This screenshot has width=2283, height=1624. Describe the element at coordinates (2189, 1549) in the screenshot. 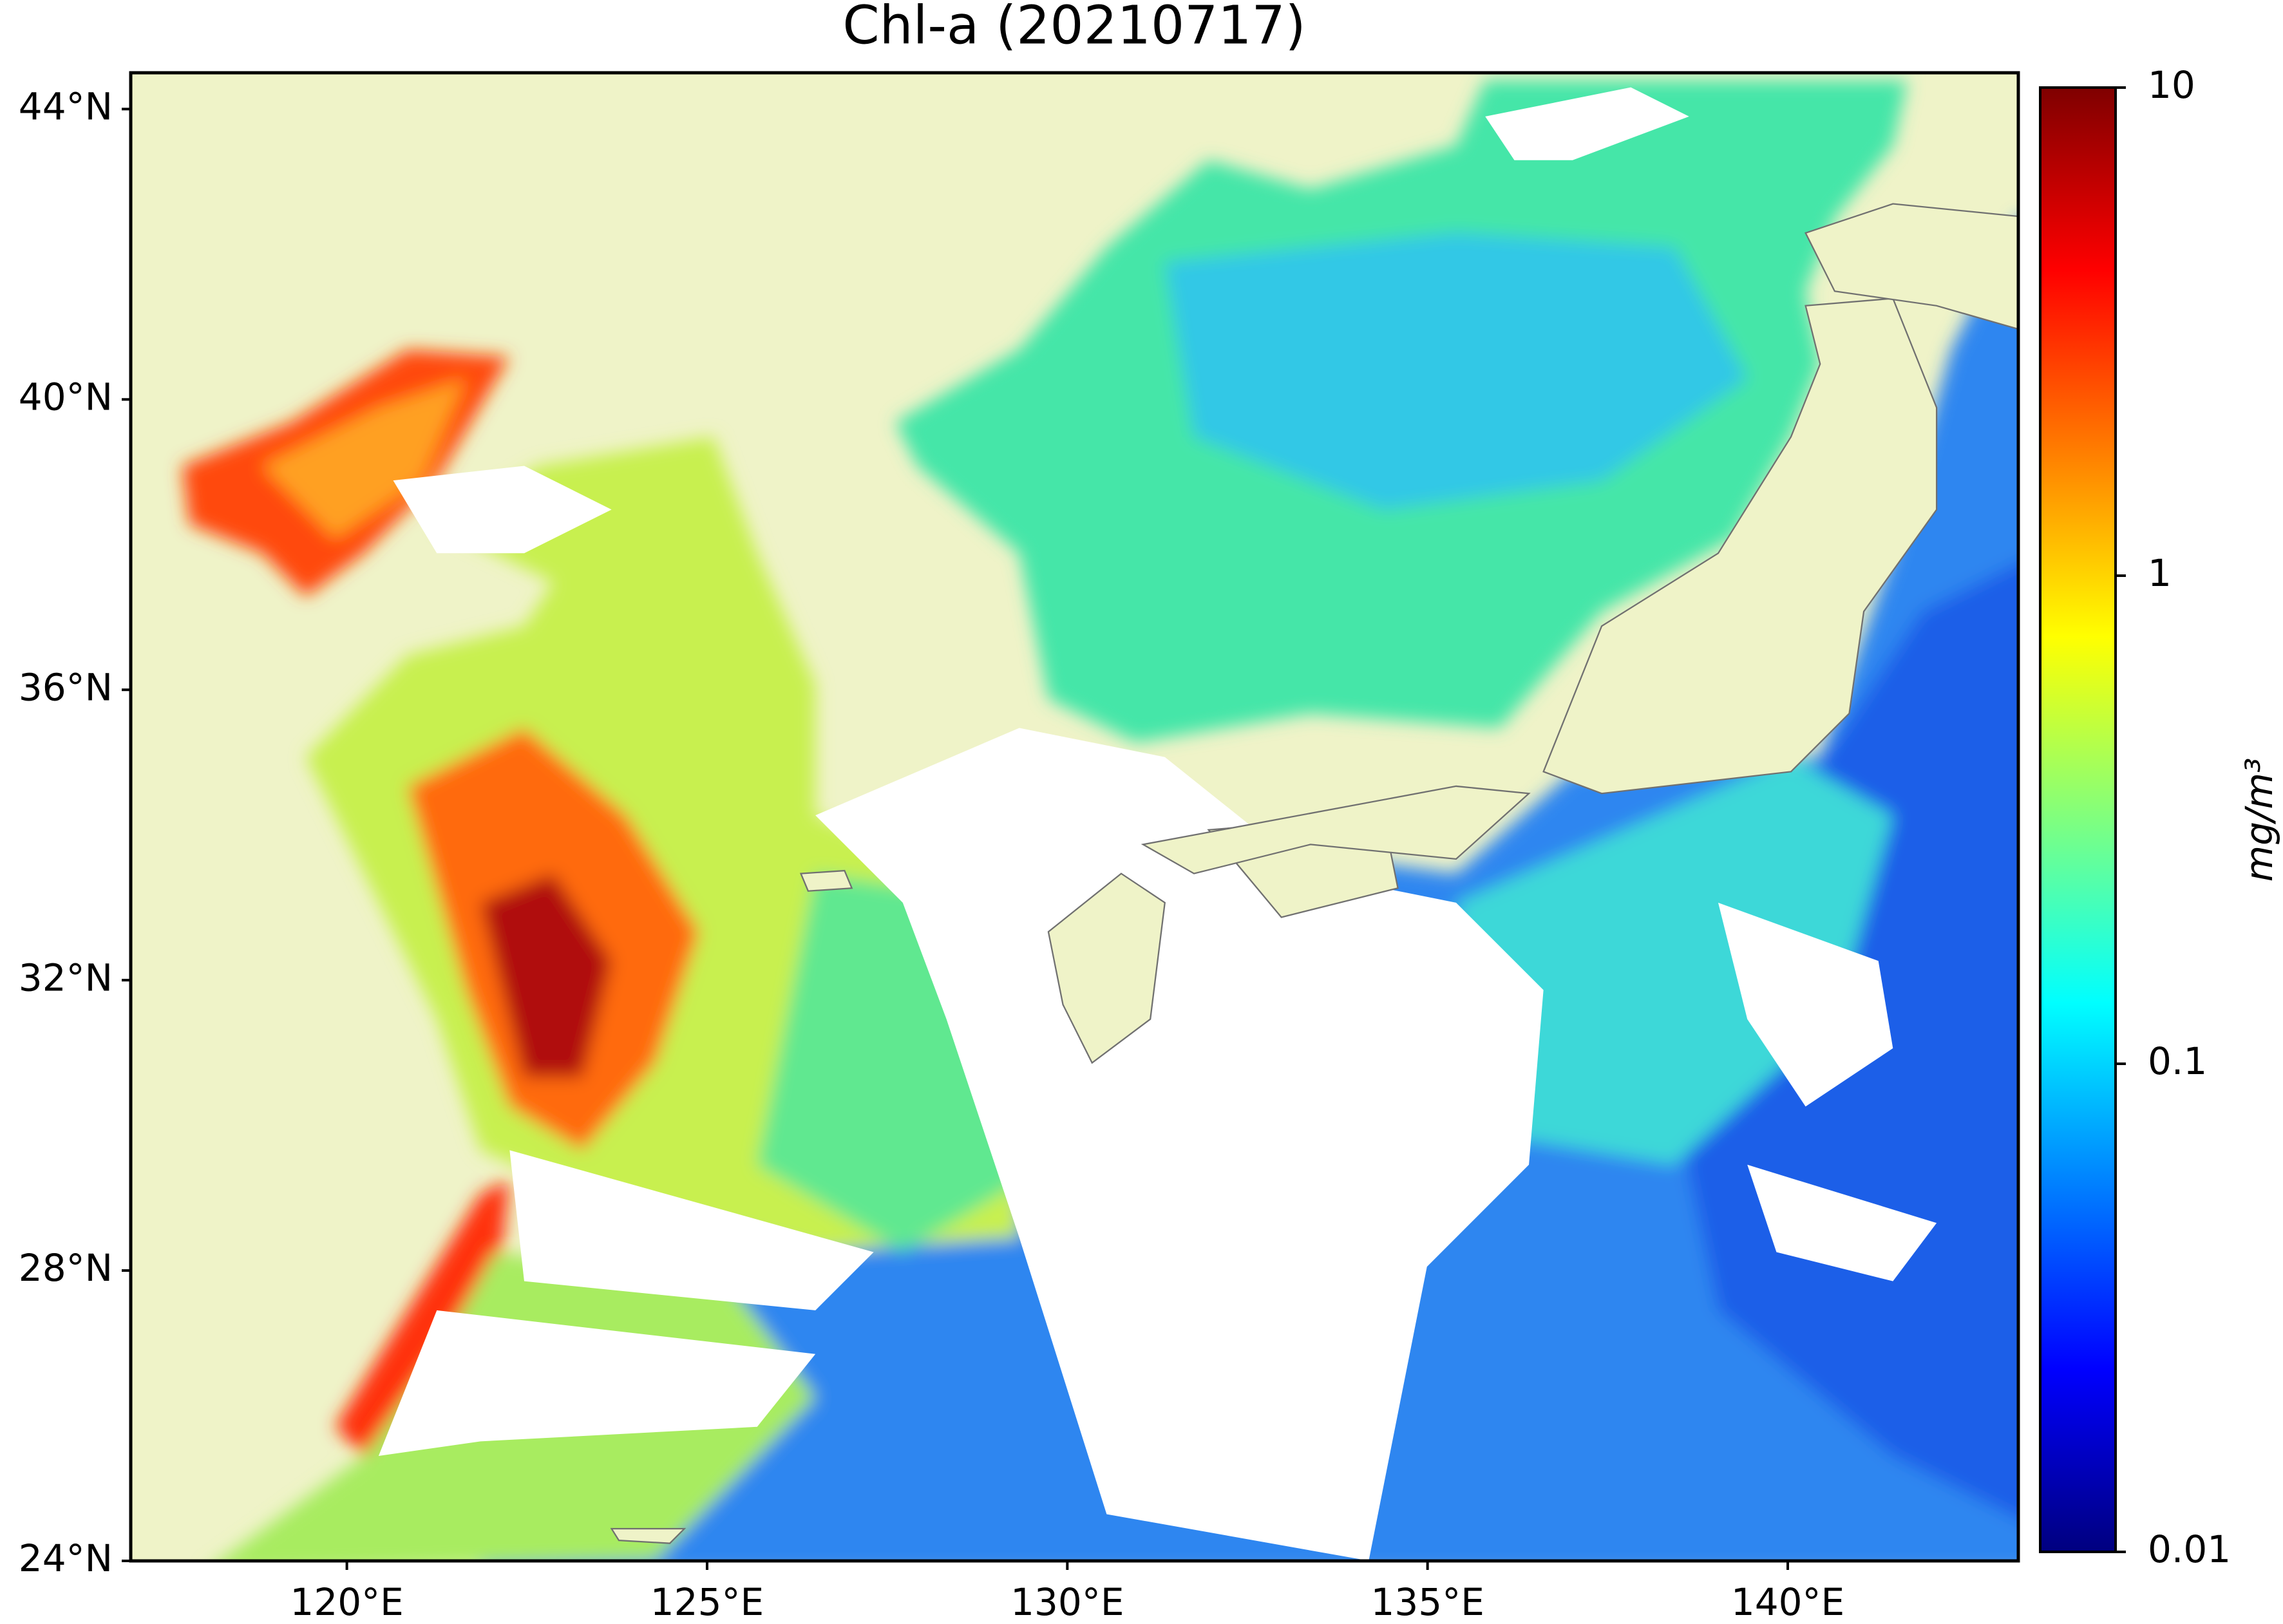

I see `colorbar-tick-label: 0.01` at that location.